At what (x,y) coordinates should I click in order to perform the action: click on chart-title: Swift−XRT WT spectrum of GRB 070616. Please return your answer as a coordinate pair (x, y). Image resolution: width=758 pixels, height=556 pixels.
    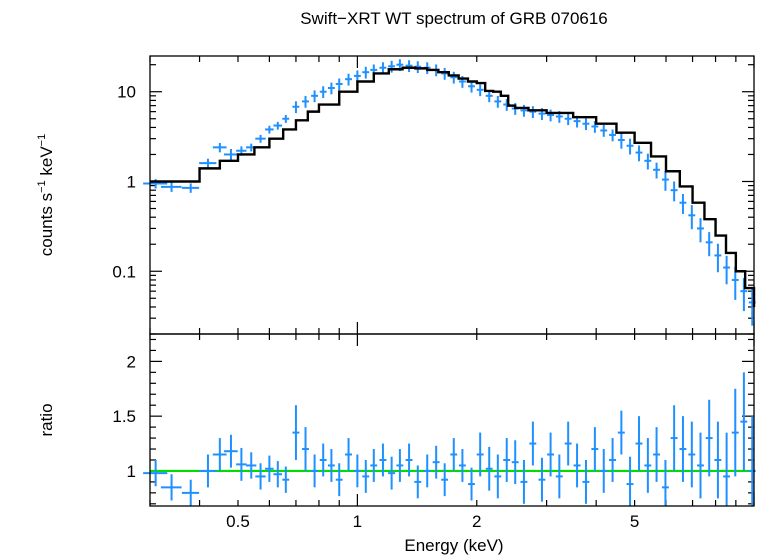
    Looking at the image, I should click on (454, 18).